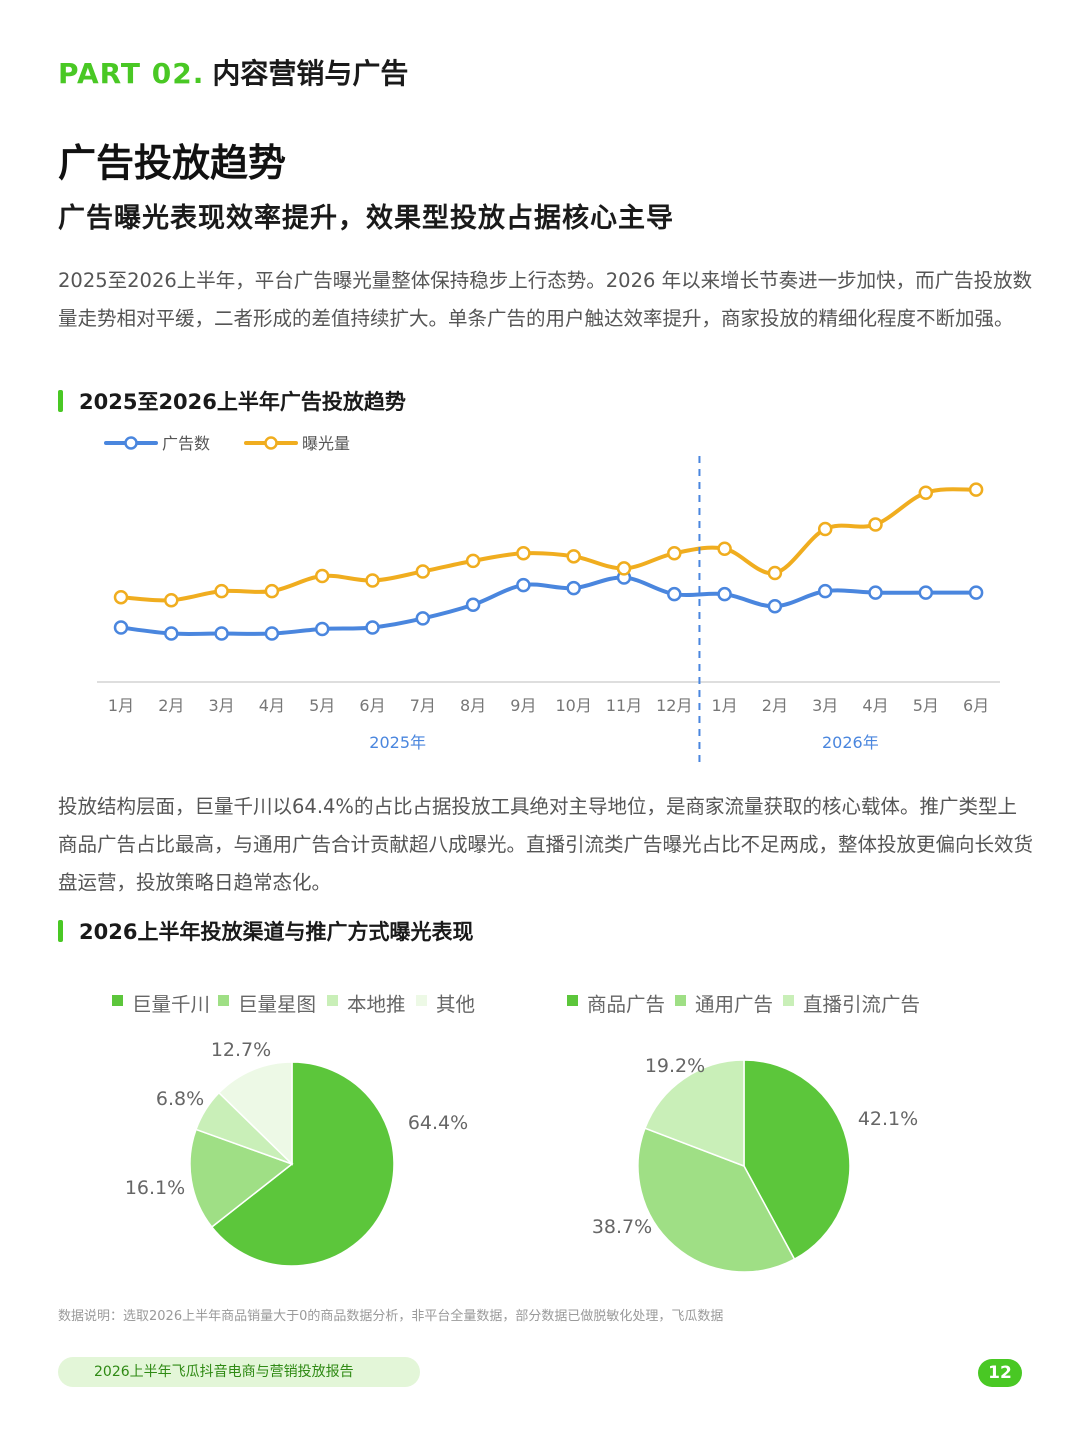 Image resolution: width=1080 pixels, height=1439 pixels. What do you see at coordinates (376, 1004) in the screenshot?
I see `legend-label: 本地推` at bounding box center [376, 1004].